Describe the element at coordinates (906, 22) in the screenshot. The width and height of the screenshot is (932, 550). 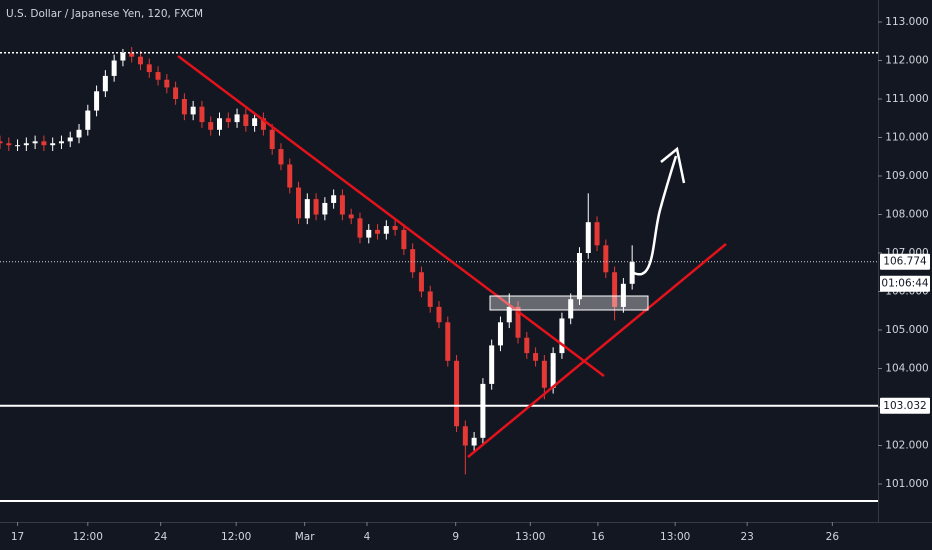
I see `y-tick-label: 113.000` at that location.